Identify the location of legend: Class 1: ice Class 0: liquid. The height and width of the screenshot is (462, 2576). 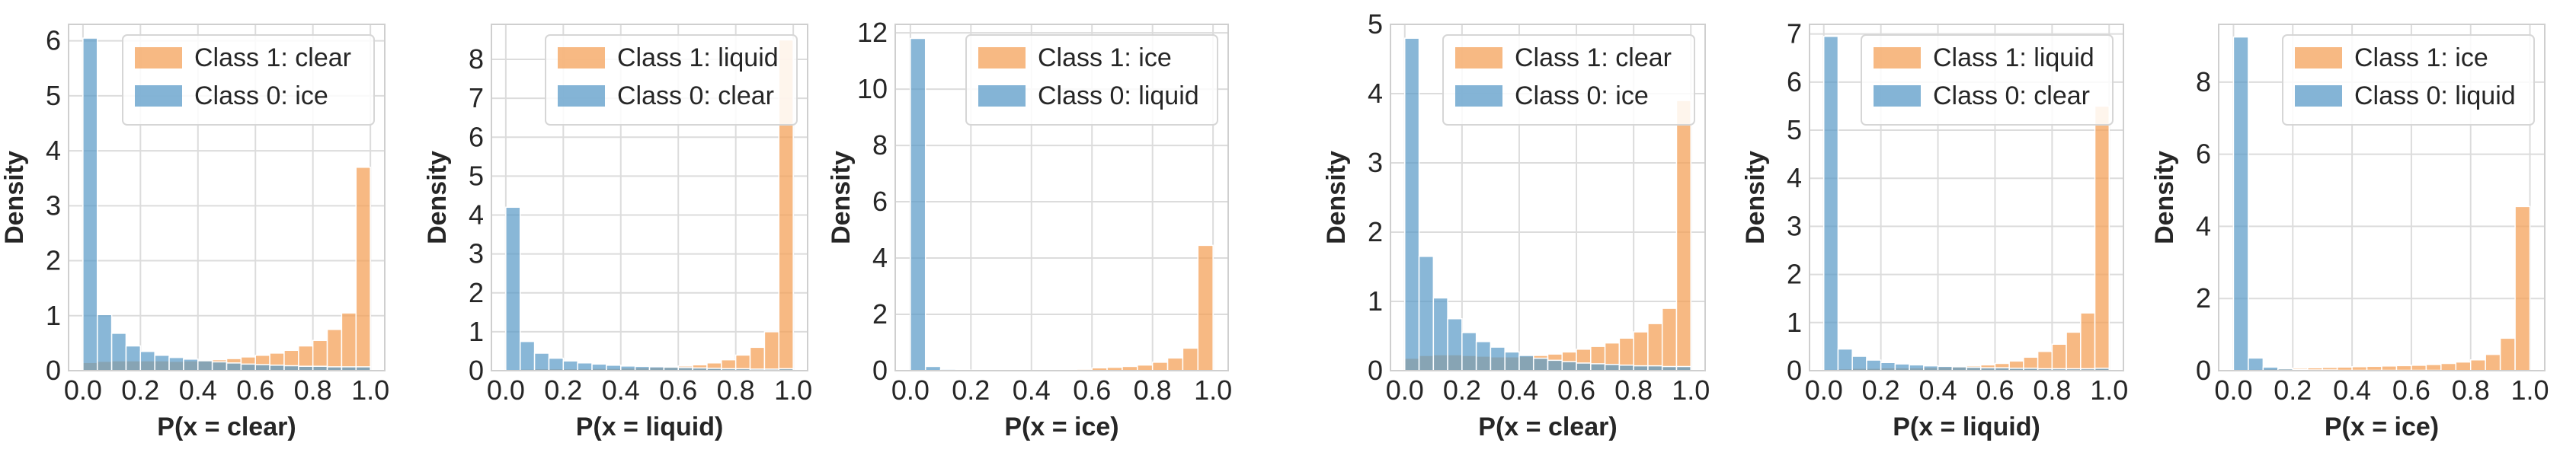
(1091, 80).